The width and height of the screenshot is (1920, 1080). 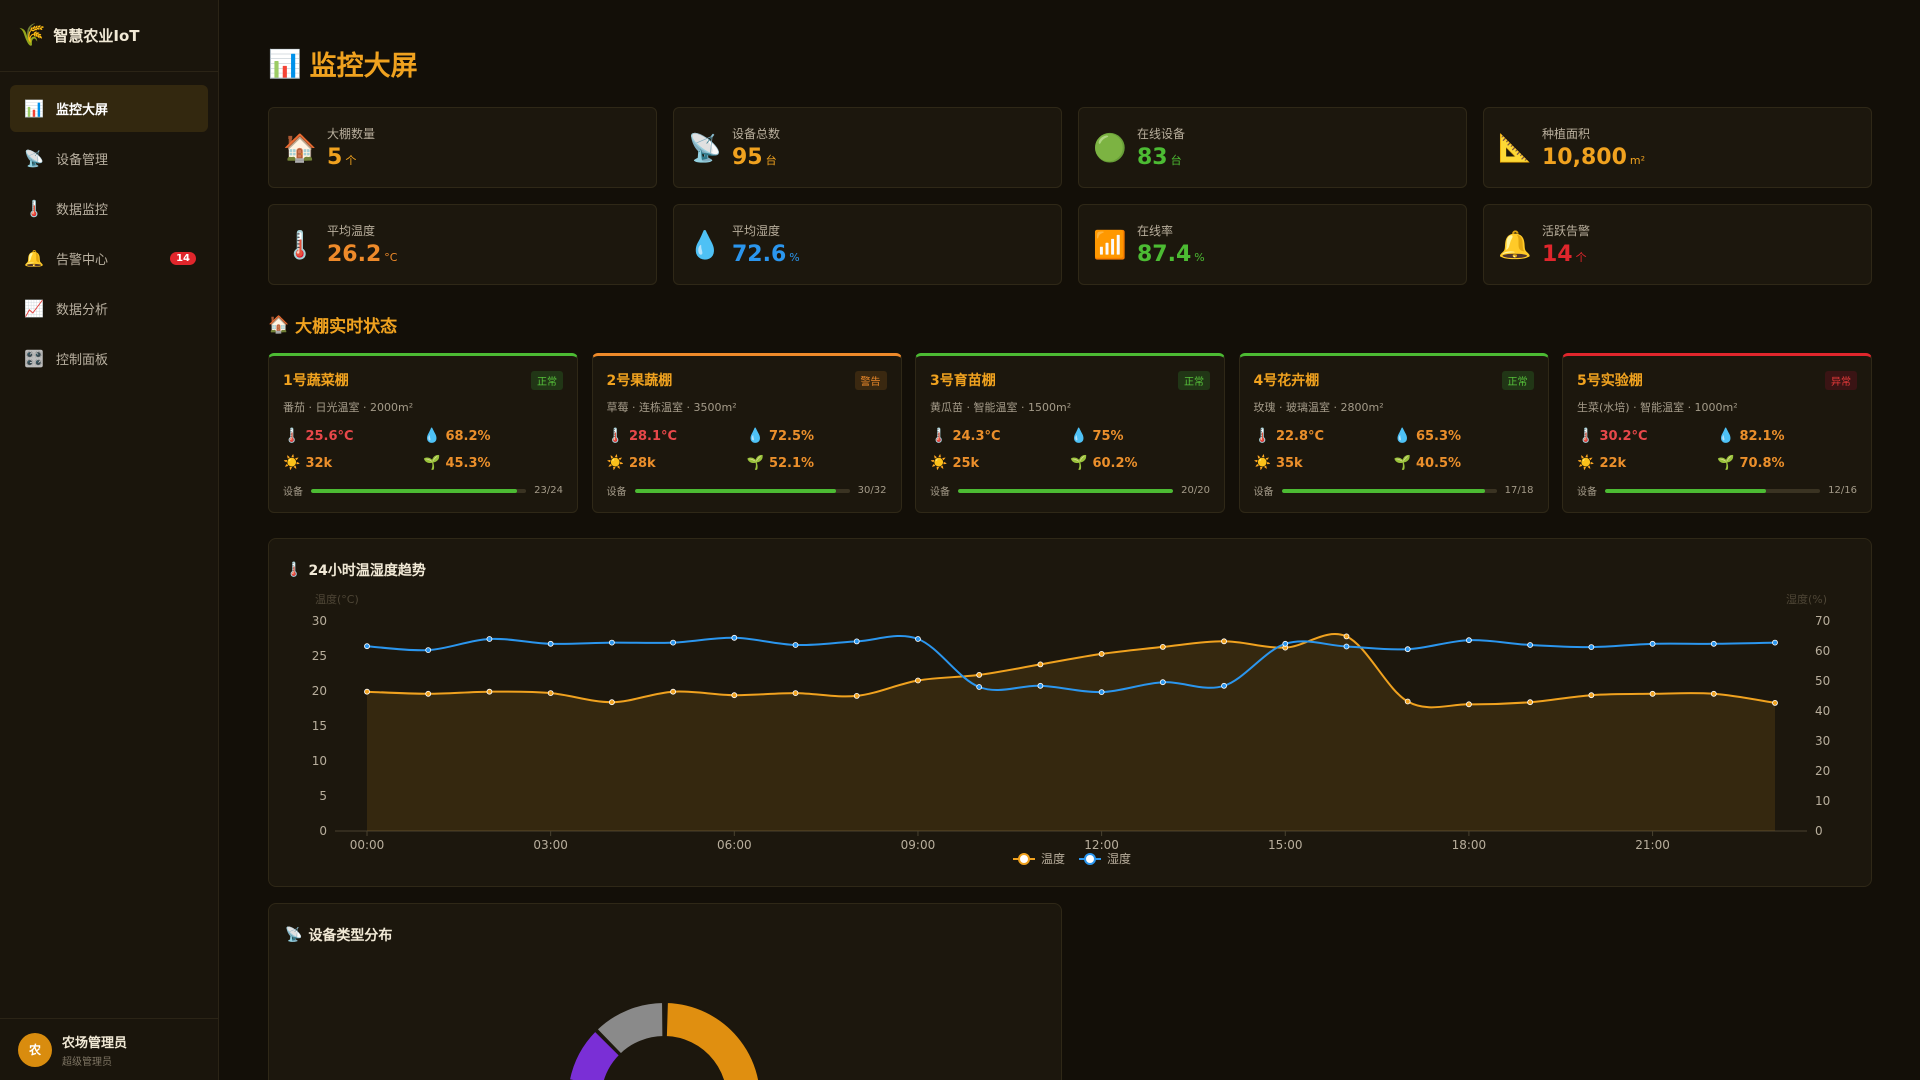 I want to click on thermometer-icon: 🌡️, so click(x=615, y=436).